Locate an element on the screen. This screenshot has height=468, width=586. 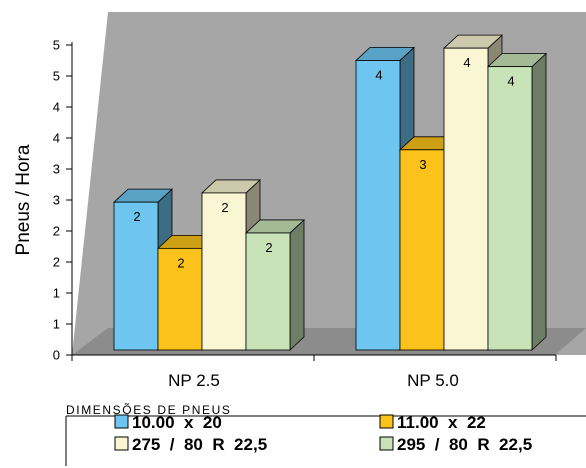
bar: 4 is located at coordinates (517, 201).